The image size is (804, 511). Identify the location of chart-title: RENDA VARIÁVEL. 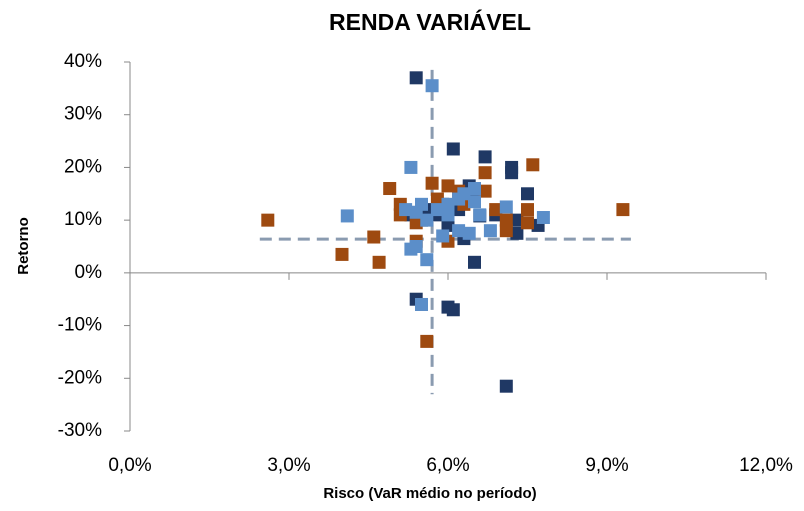
(430, 21).